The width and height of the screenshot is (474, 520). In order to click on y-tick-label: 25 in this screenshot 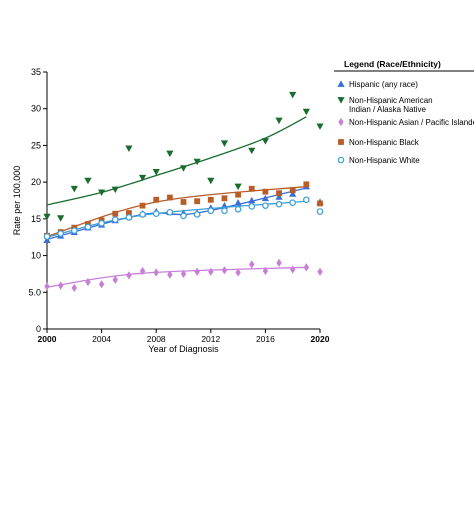, I will do `click(36, 145)`.